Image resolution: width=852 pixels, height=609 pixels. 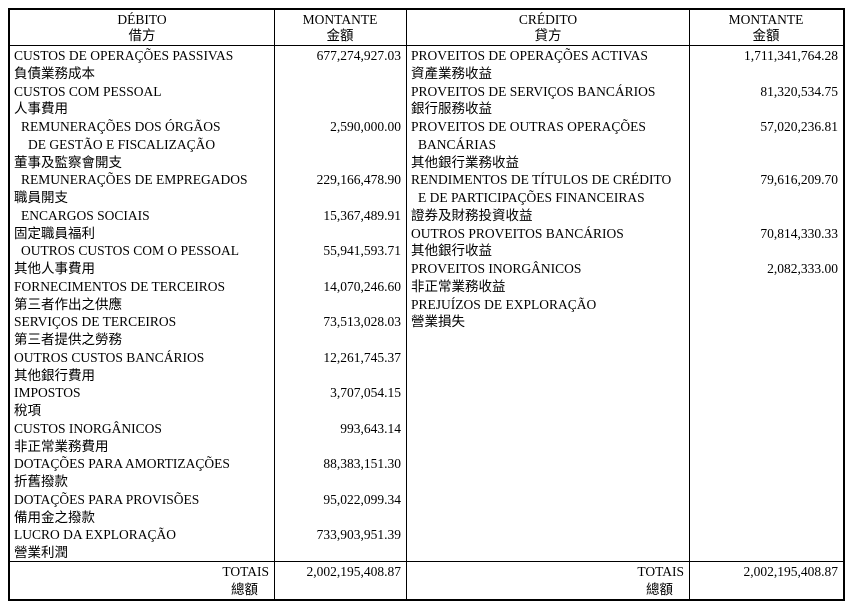 I want to click on debit-header-row: DÉBITO 借方 MONTANTE 金額, so click(x=208, y=28).